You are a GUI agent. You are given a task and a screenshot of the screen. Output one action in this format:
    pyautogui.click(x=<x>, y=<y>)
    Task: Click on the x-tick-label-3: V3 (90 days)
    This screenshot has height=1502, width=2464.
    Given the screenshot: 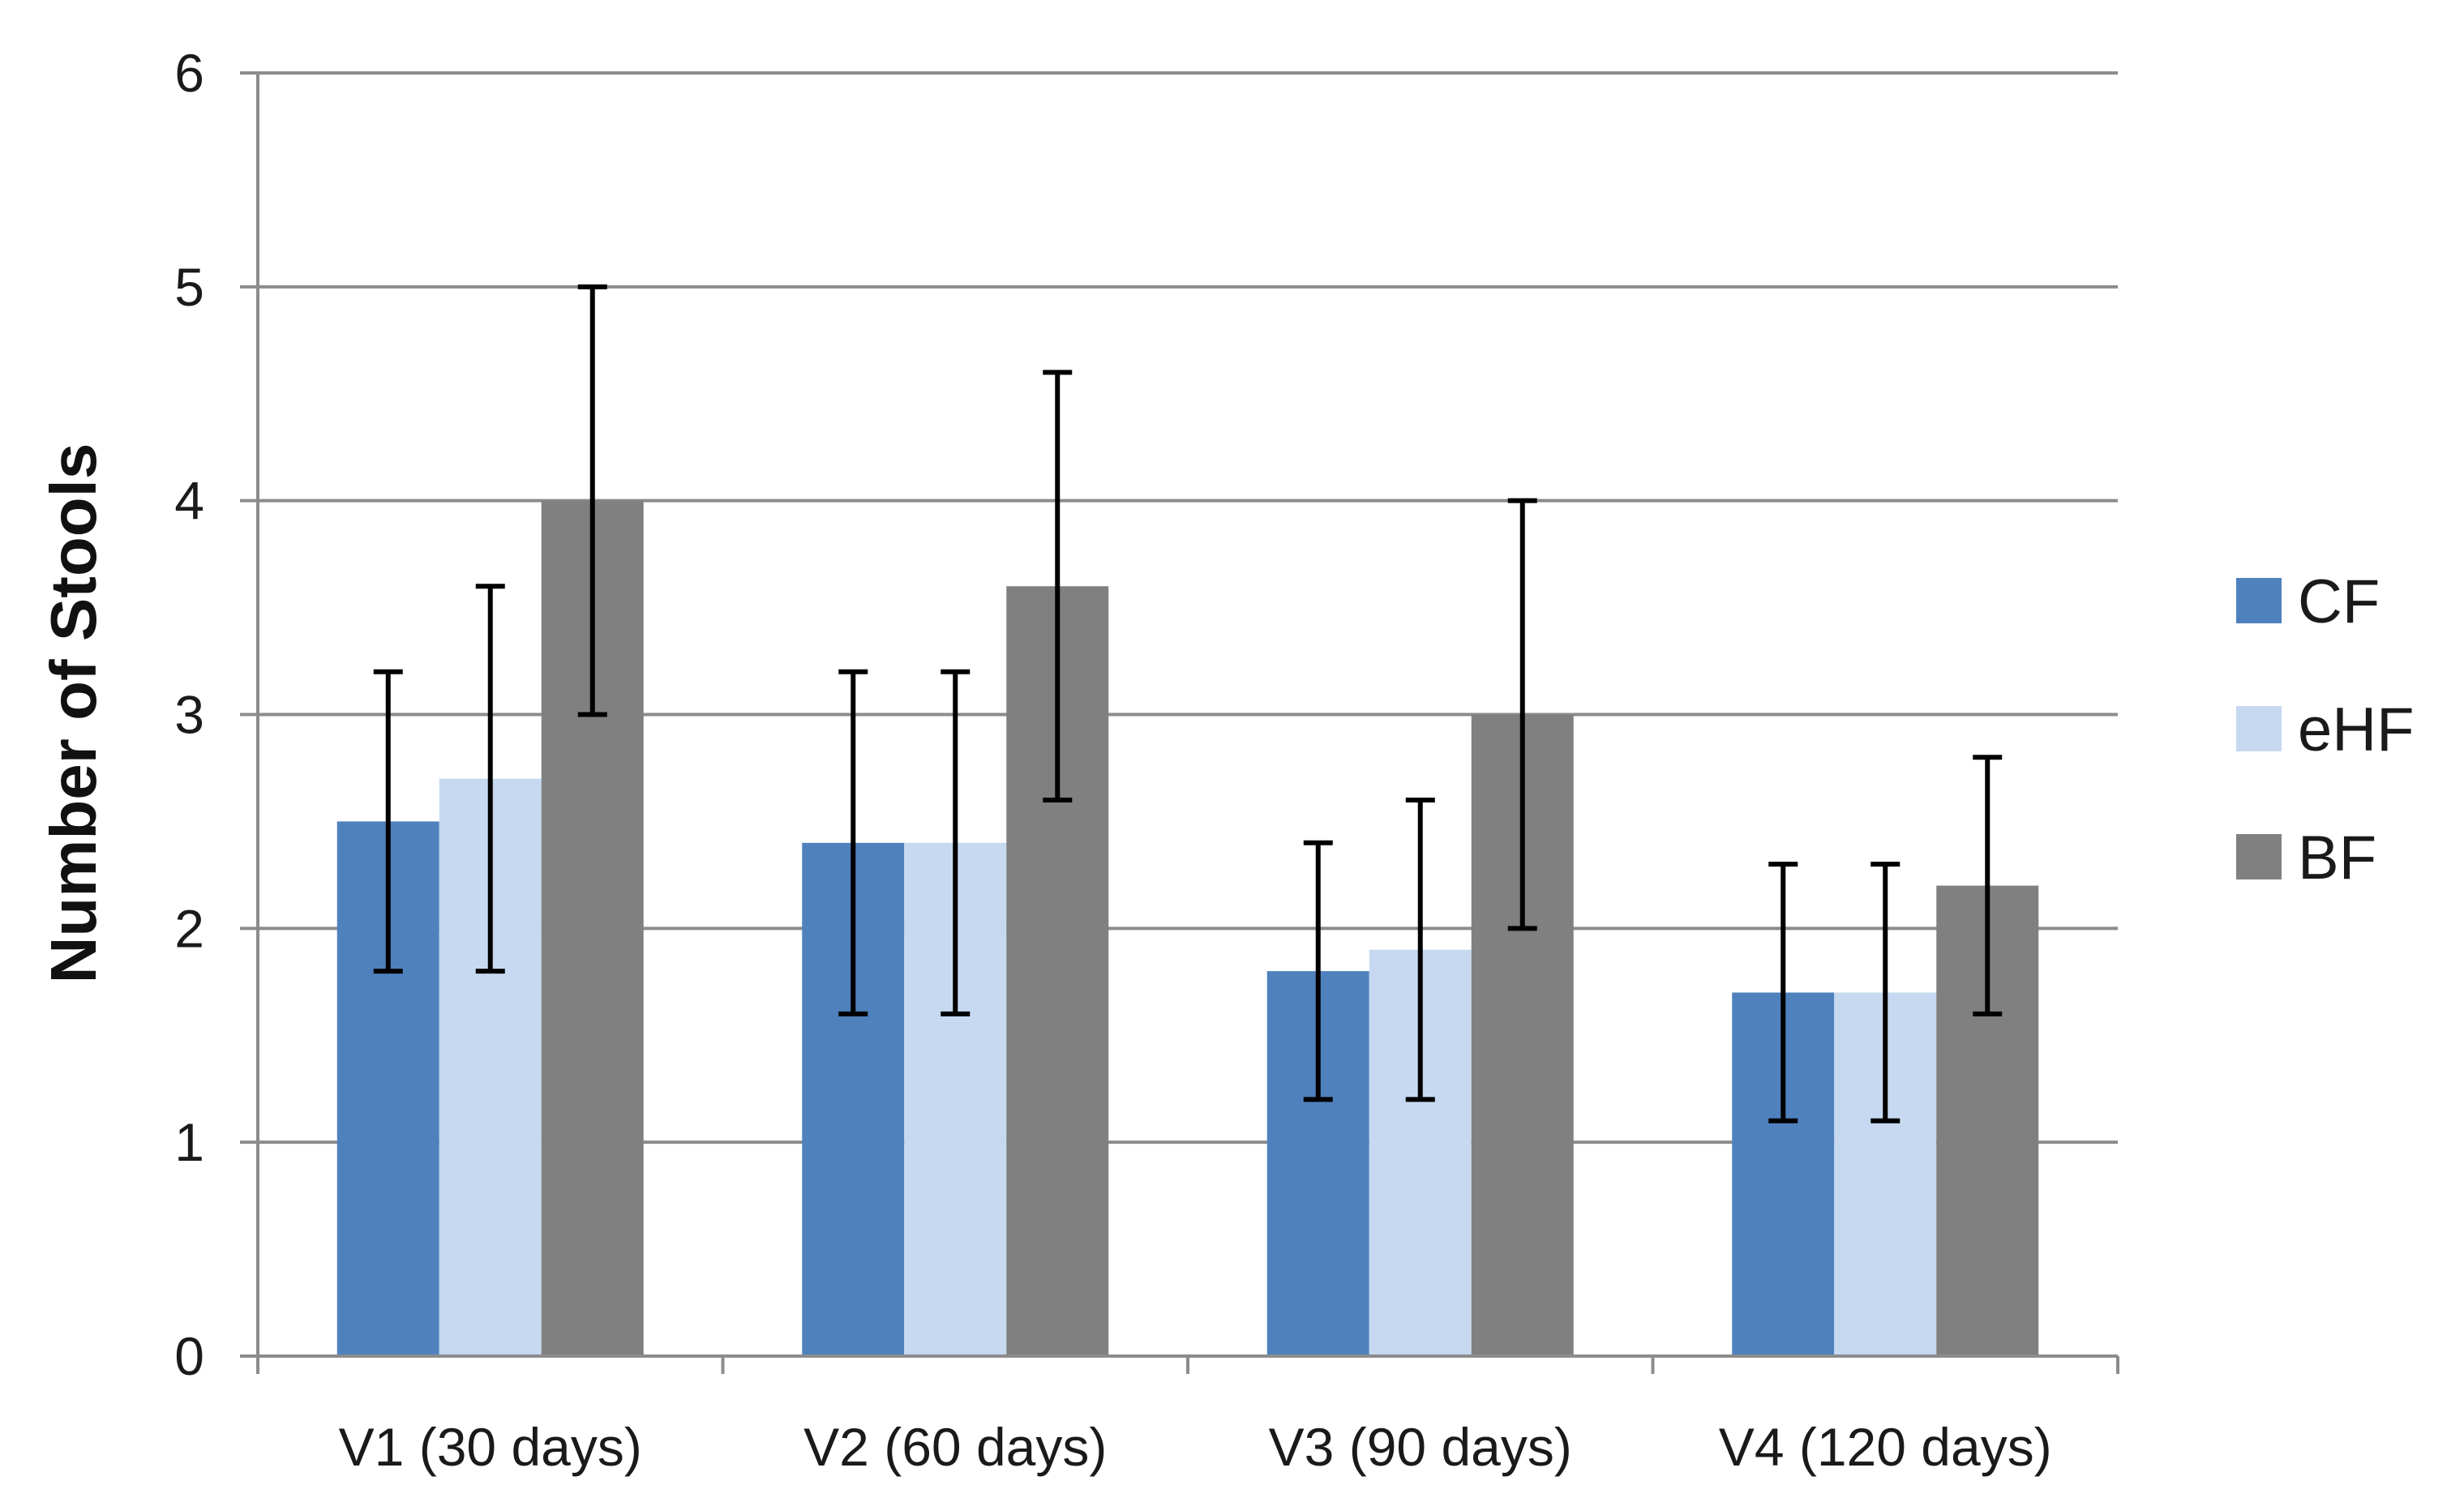 What is the action you would take?
    pyautogui.click(x=1420, y=1447)
    